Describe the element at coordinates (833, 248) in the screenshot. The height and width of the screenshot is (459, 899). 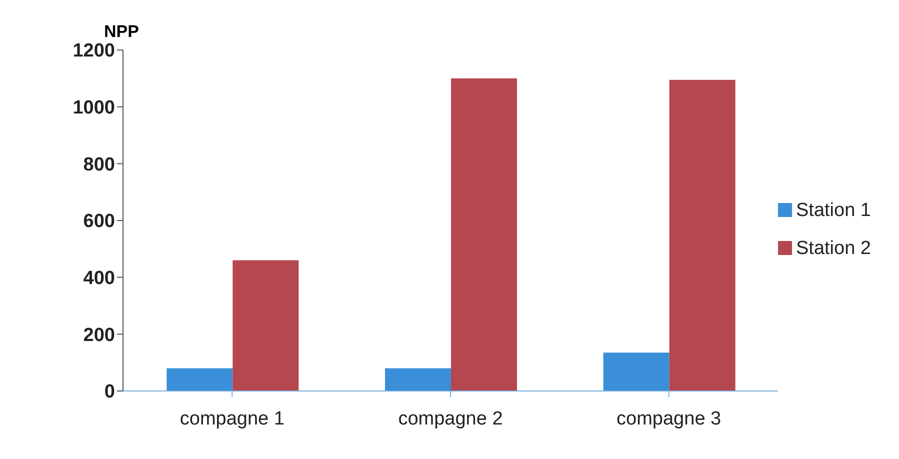
I see `legend-label: Station 2` at that location.